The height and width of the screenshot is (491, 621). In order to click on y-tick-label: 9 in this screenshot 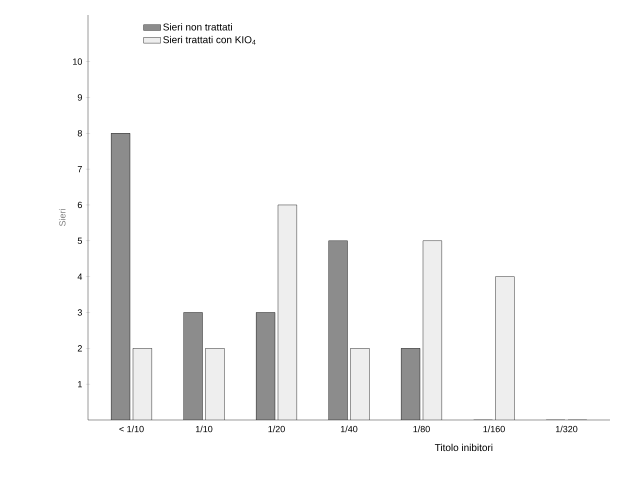, I will do `click(80, 97)`.